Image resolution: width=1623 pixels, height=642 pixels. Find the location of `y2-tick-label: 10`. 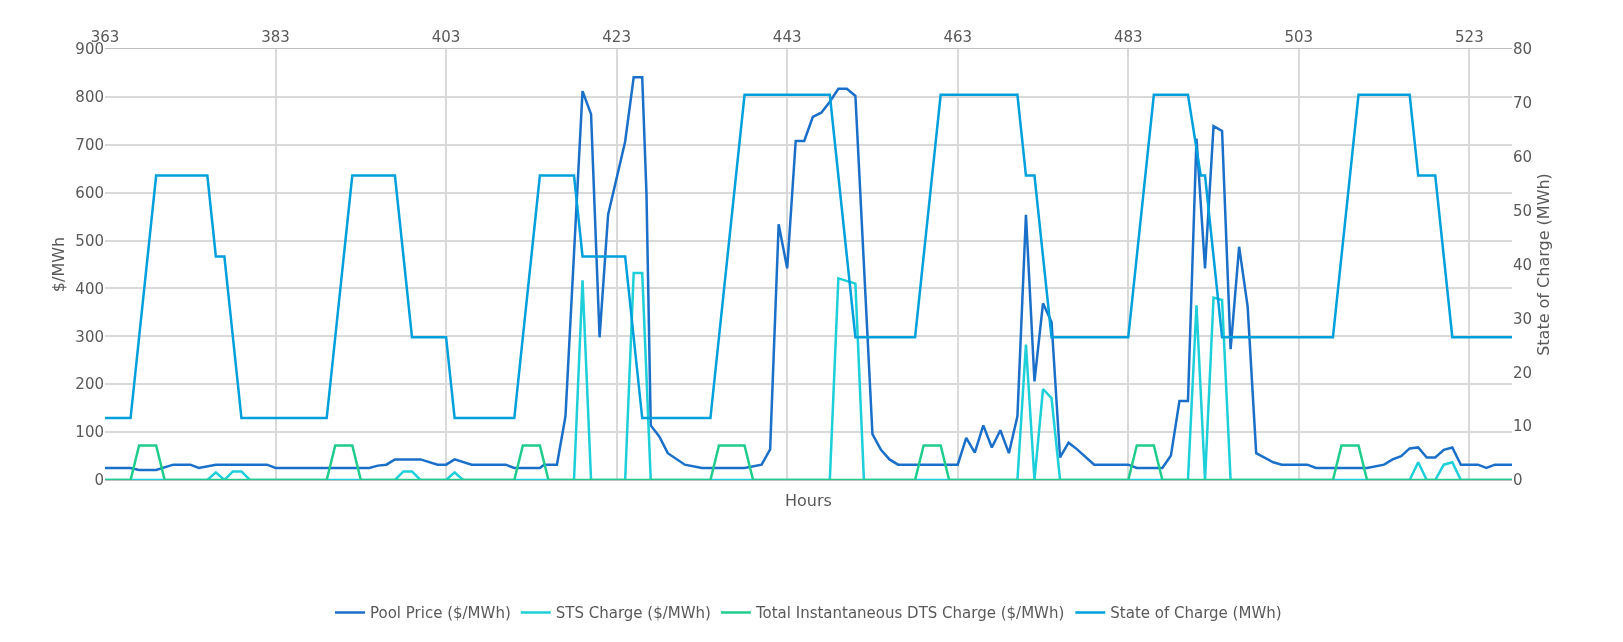

y2-tick-label: 10 is located at coordinates (1523, 426).